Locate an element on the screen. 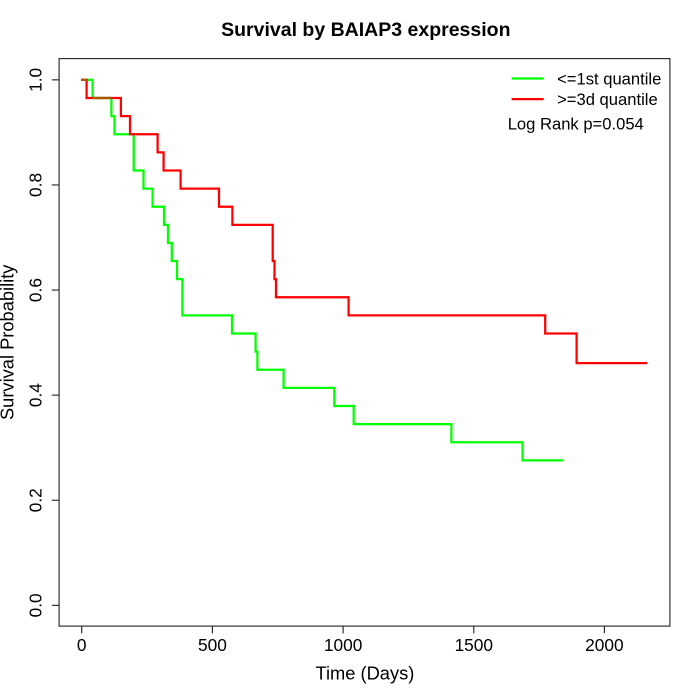  svg-text: 0.2 is located at coordinates (36, 500).